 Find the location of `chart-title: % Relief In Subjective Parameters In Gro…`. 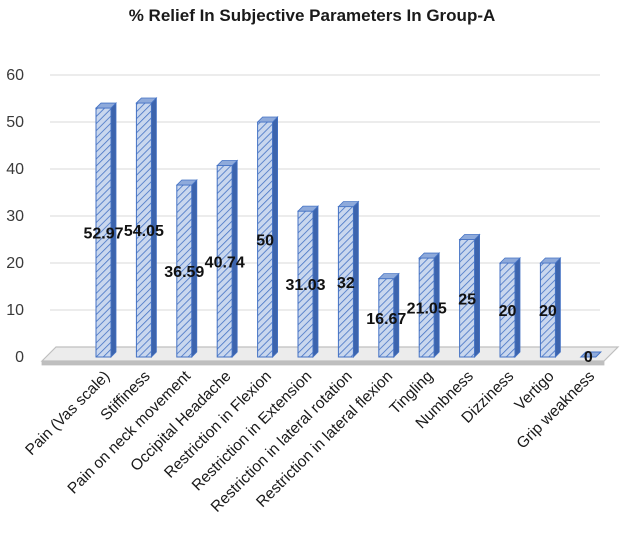

chart-title: % Relief In Subjective Parameters In Gro… is located at coordinates (312, 15).